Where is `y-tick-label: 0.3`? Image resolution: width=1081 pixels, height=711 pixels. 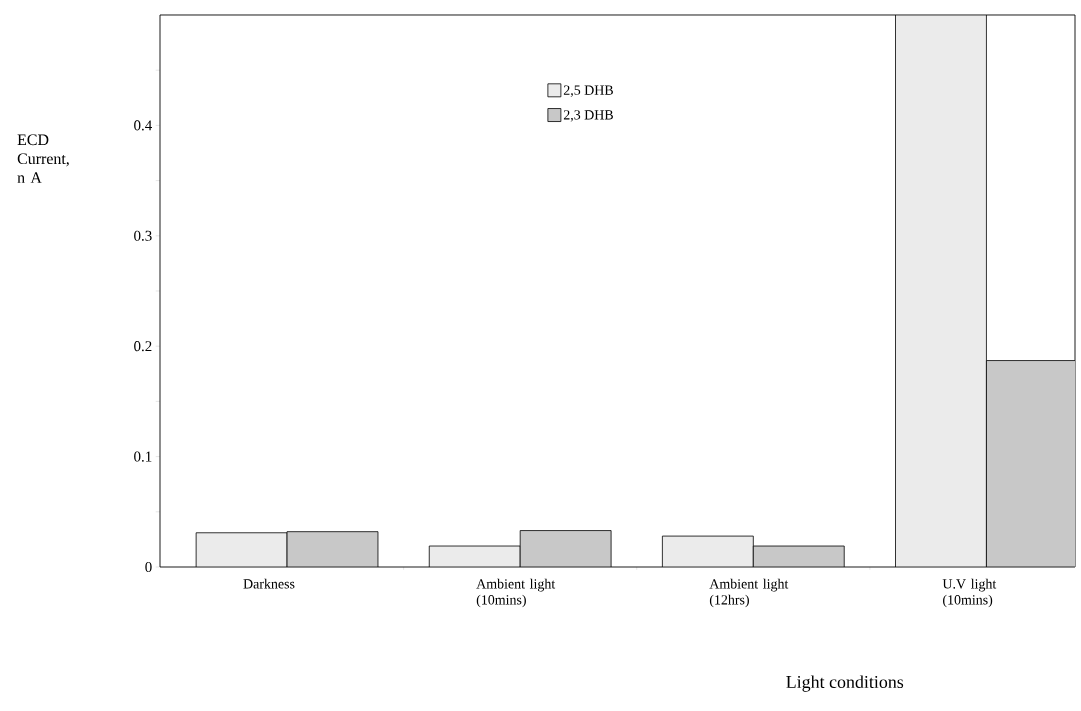 y-tick-label: 0.3 is located at coordinates (143, 235).